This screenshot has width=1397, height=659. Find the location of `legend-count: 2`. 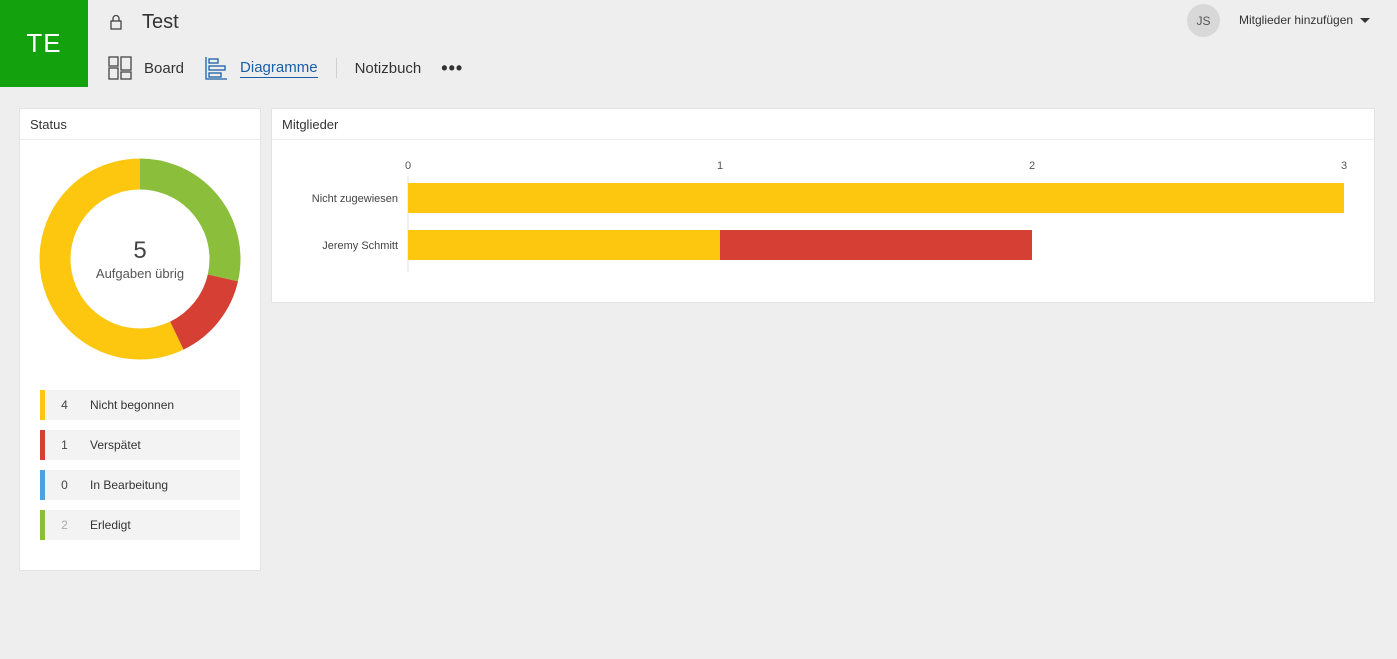

legend-count: 2 is located at coordinates (64, 525).